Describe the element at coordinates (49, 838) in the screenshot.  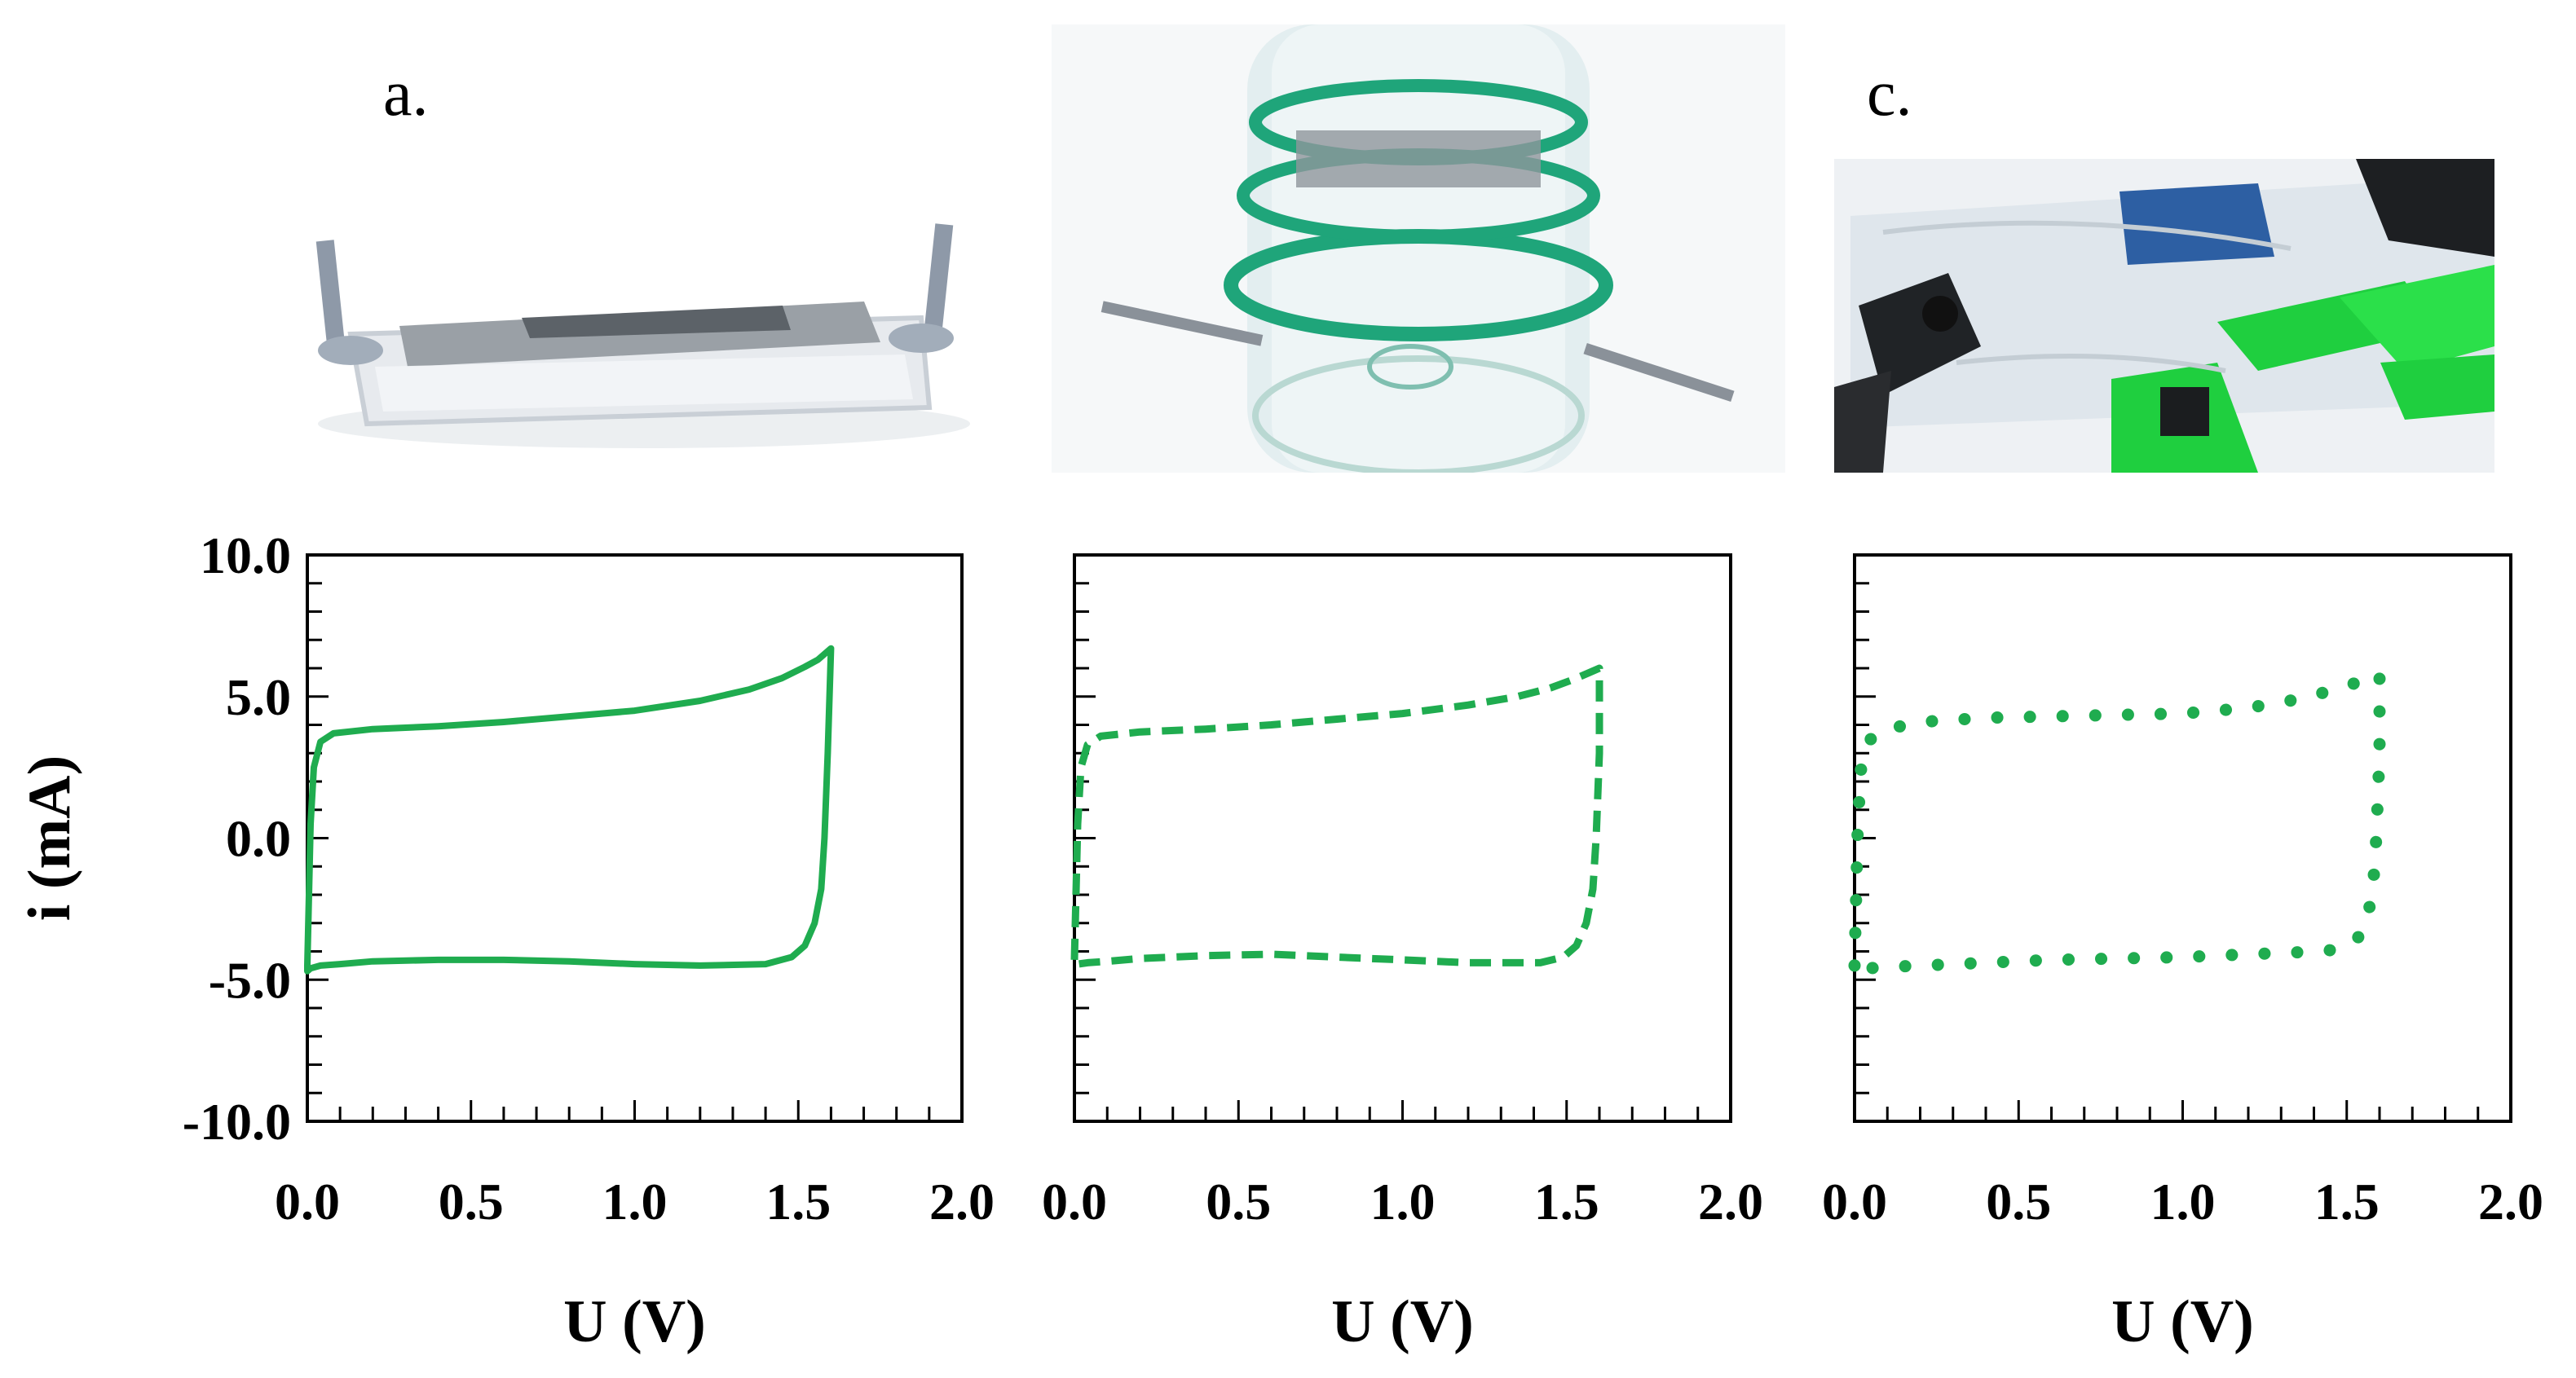
I see `y-axis-label: i (mA)` at that location.